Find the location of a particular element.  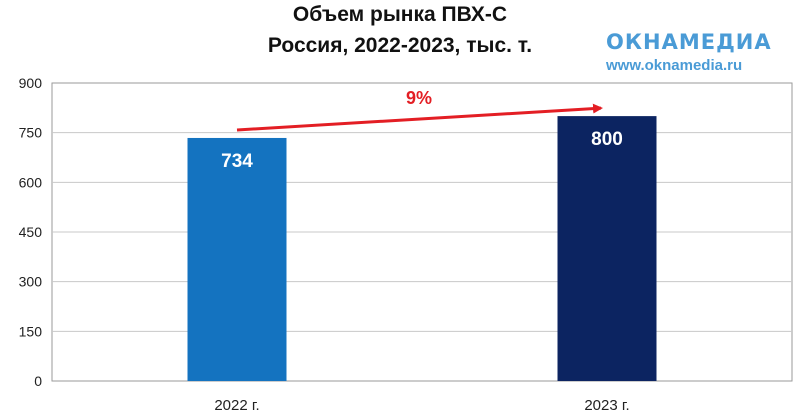

growth-arrow is located at coordinates (419, 117).